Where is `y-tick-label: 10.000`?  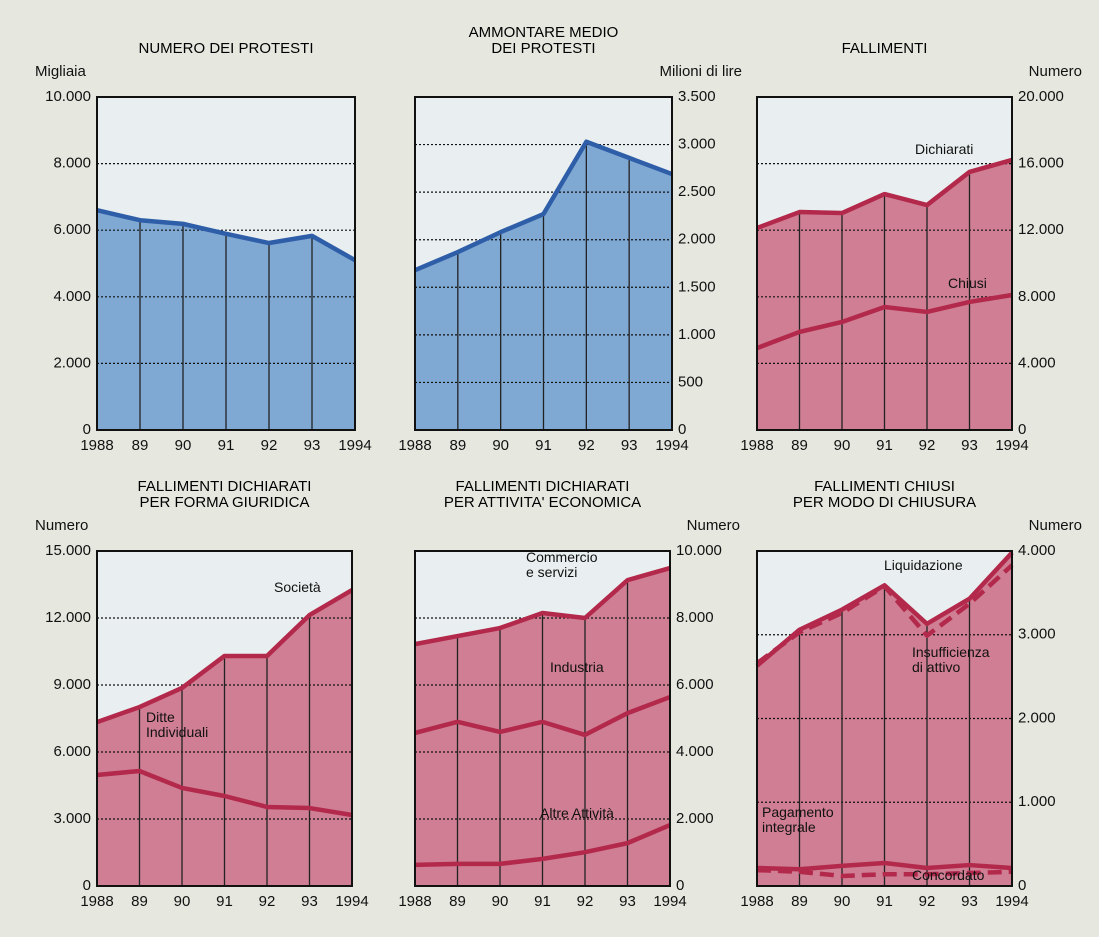 y-tick-label: 10.000 is located at coordinates (699, 550).